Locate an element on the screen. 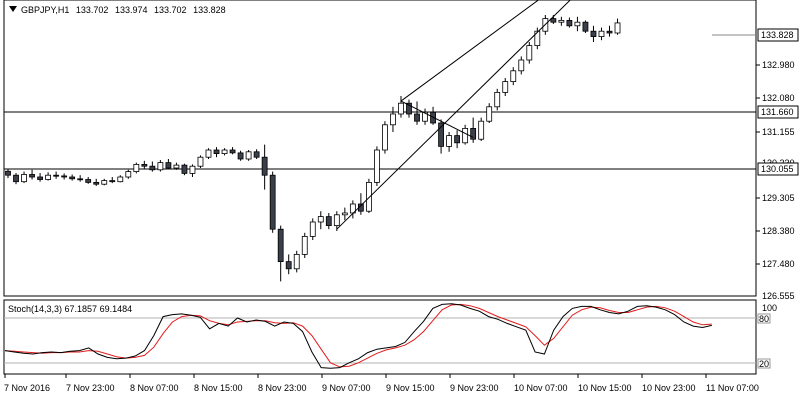 The height and width of the screenshot is (400, 800). support-level-label: 130.055 is located at coordinates (777, 169).